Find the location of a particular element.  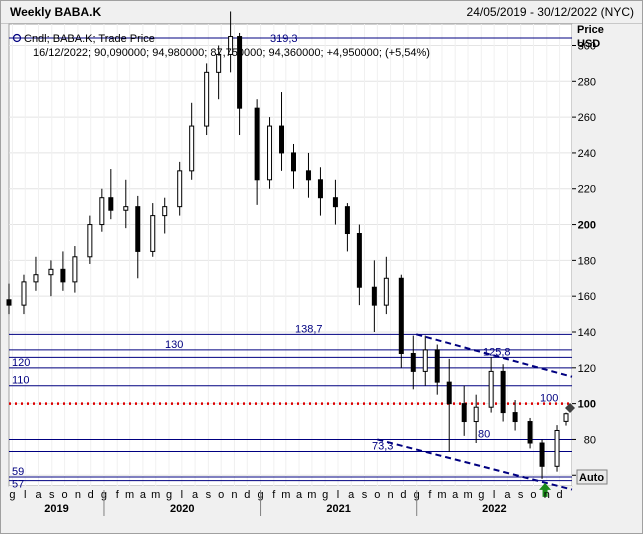

currency-label: USD is located at coordinates (588, 44).